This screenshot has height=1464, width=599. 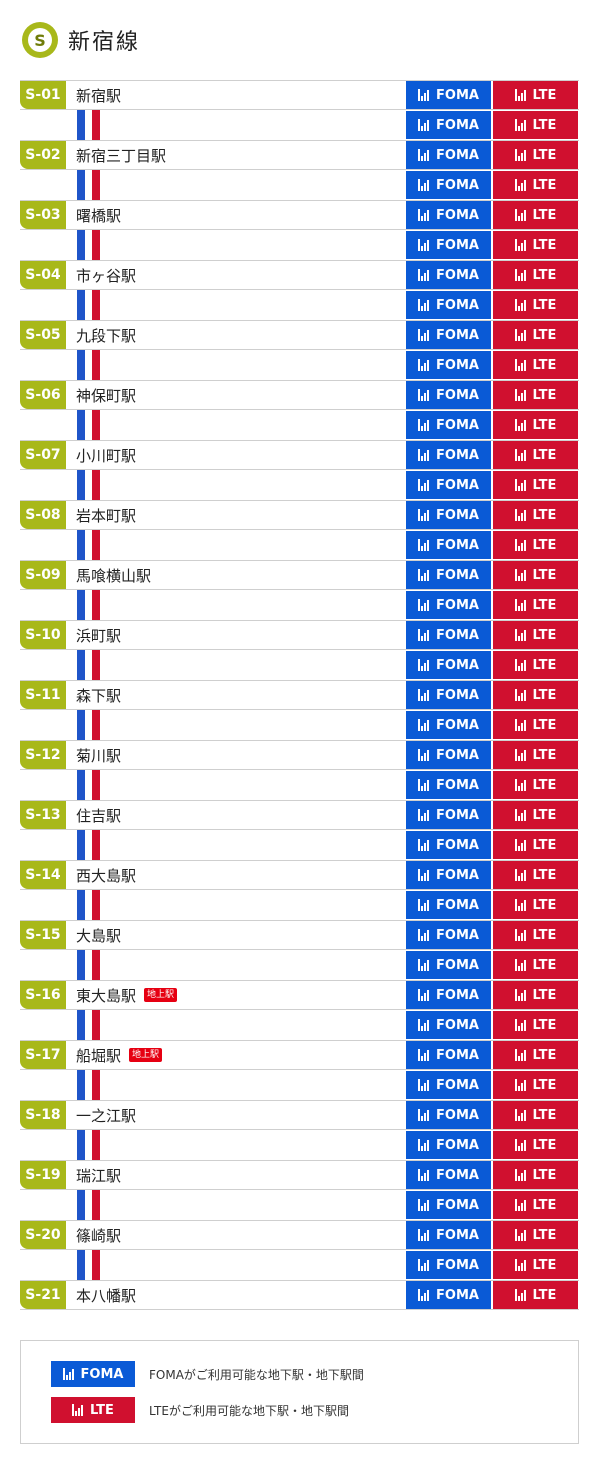 I want to click on station-row: S-10 浜町駅 FOMA LTE, so click(x=299, y=635).